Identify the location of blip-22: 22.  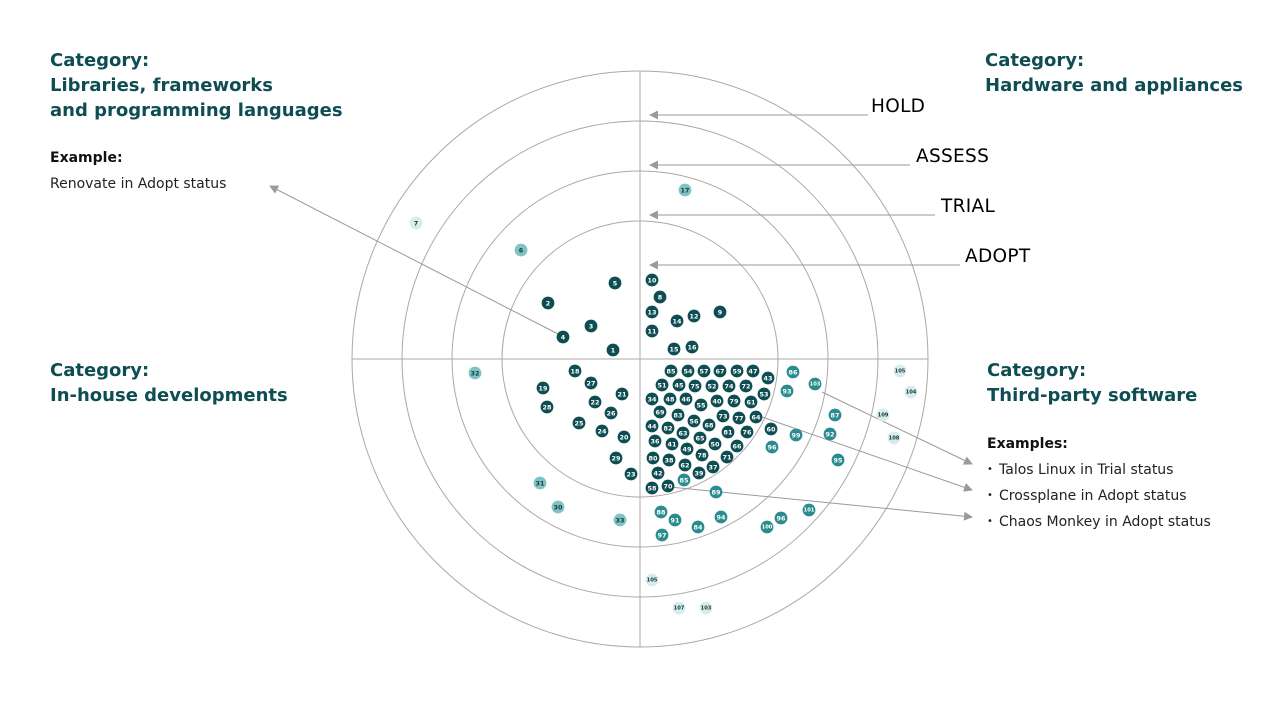
(595, 402).